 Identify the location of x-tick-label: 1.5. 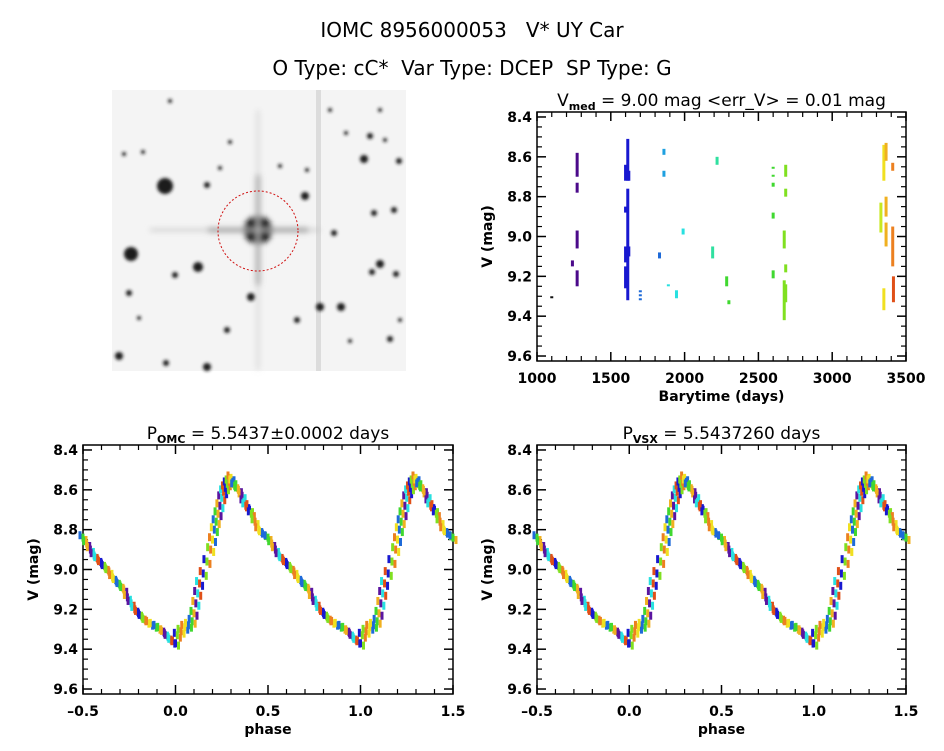
(906, 712).